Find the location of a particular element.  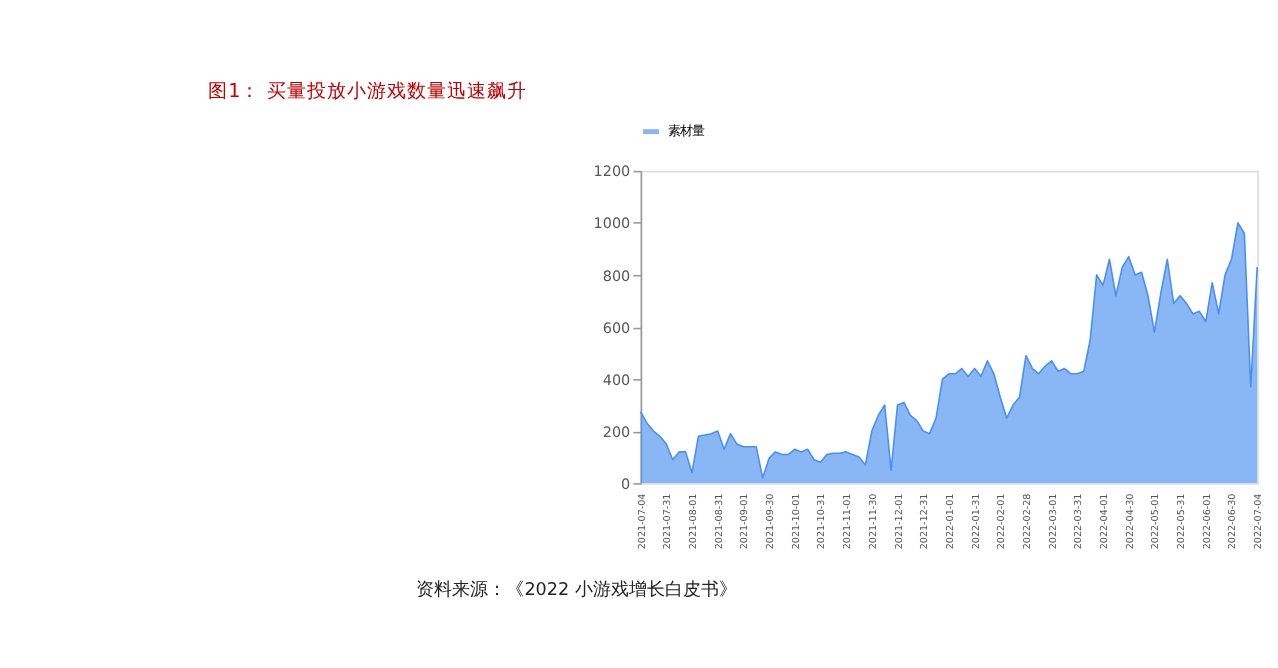

y-tick-label: 0 is located at coordinates (626, 483).